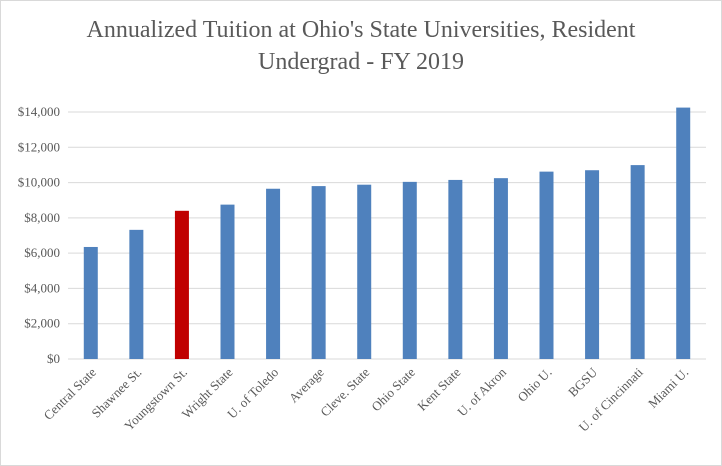 The image size is (722, 466). Describe the element at coordinates (583, 382) in the screenshot. I see `x-tick-label: BGSU` at that location.